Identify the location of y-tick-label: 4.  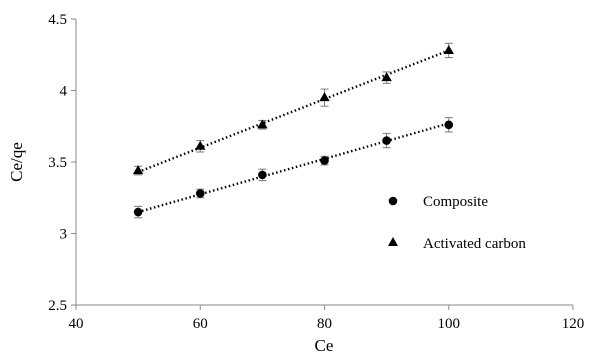
(64, 92).